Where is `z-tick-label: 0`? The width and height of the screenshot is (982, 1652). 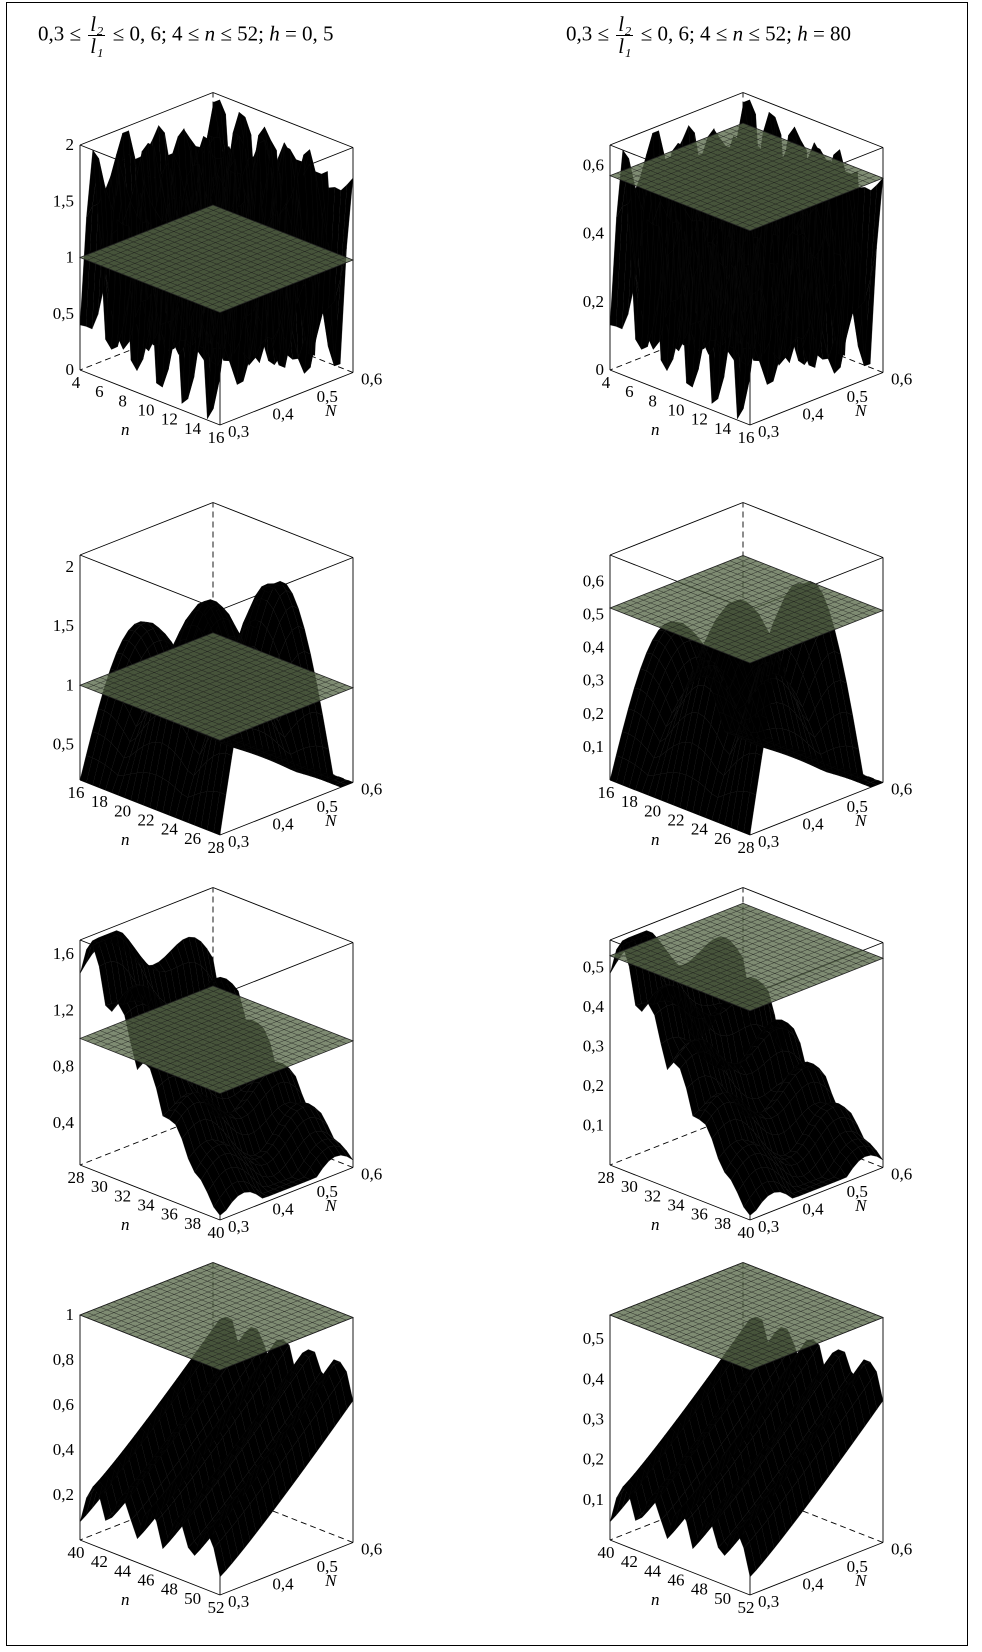
z-tick-label: 0 is located at coordinates (600, 369).